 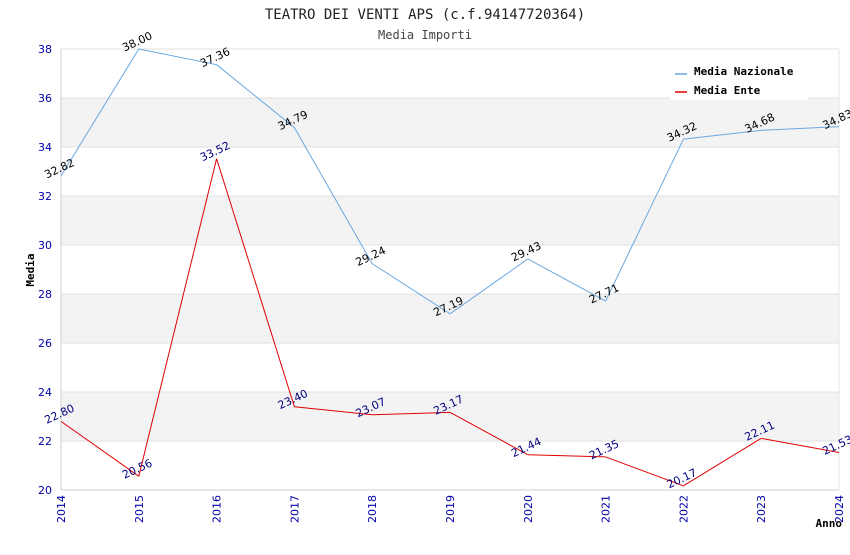 What do you see at coordinates (45, 98) in the screenshot?
I see `y-tick-label: 36` at bounding box center [45, 98].